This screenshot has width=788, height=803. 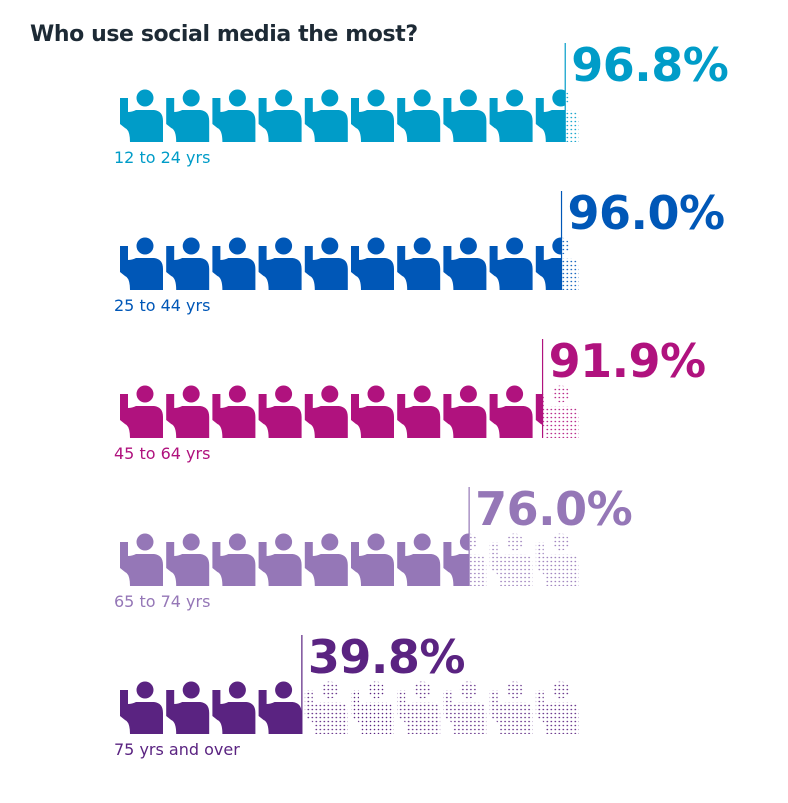 What do you see at coordinates (162, 601) in the screenshot?
I see `category-label: 65 to 74 yrs` at bounding box center [162, 601].